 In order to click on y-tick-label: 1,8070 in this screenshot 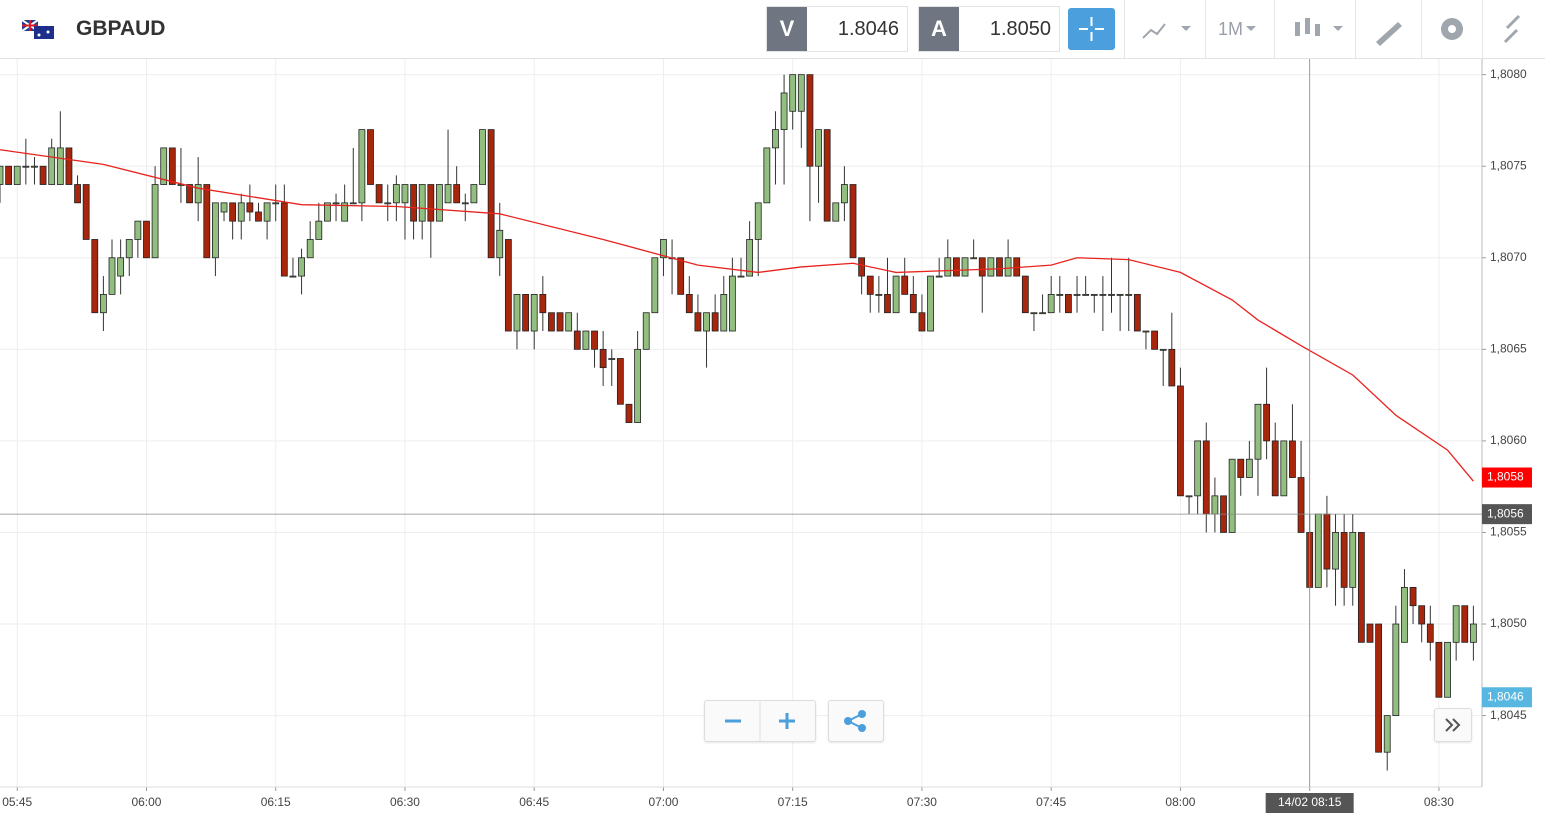, I will do `click(1508, 257)`.